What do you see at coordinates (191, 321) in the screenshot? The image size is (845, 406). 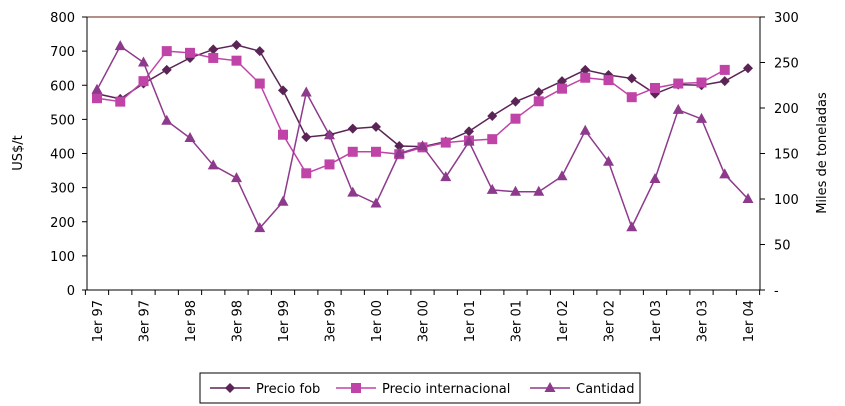 I see `x-tick-label: 1er 98` at bounding box center [191, 321].